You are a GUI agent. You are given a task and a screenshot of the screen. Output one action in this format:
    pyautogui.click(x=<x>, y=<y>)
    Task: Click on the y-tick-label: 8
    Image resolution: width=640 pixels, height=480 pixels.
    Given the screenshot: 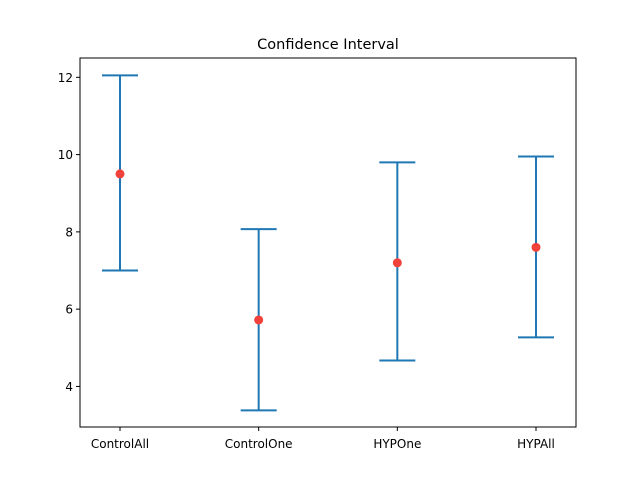 What is the action you would take?
    pyautogui.click(x=69, y=232)
    